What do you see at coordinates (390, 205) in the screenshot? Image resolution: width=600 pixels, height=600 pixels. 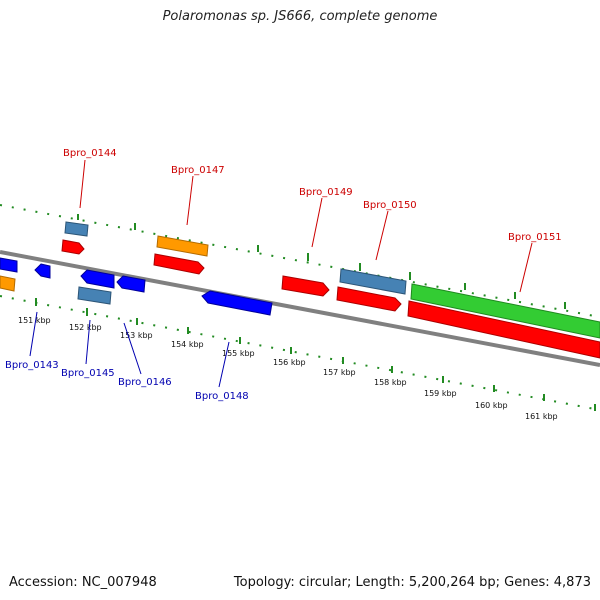 I see `gene-label-bpro-0150: Bpro_0150` at bounding box center [390, 205].